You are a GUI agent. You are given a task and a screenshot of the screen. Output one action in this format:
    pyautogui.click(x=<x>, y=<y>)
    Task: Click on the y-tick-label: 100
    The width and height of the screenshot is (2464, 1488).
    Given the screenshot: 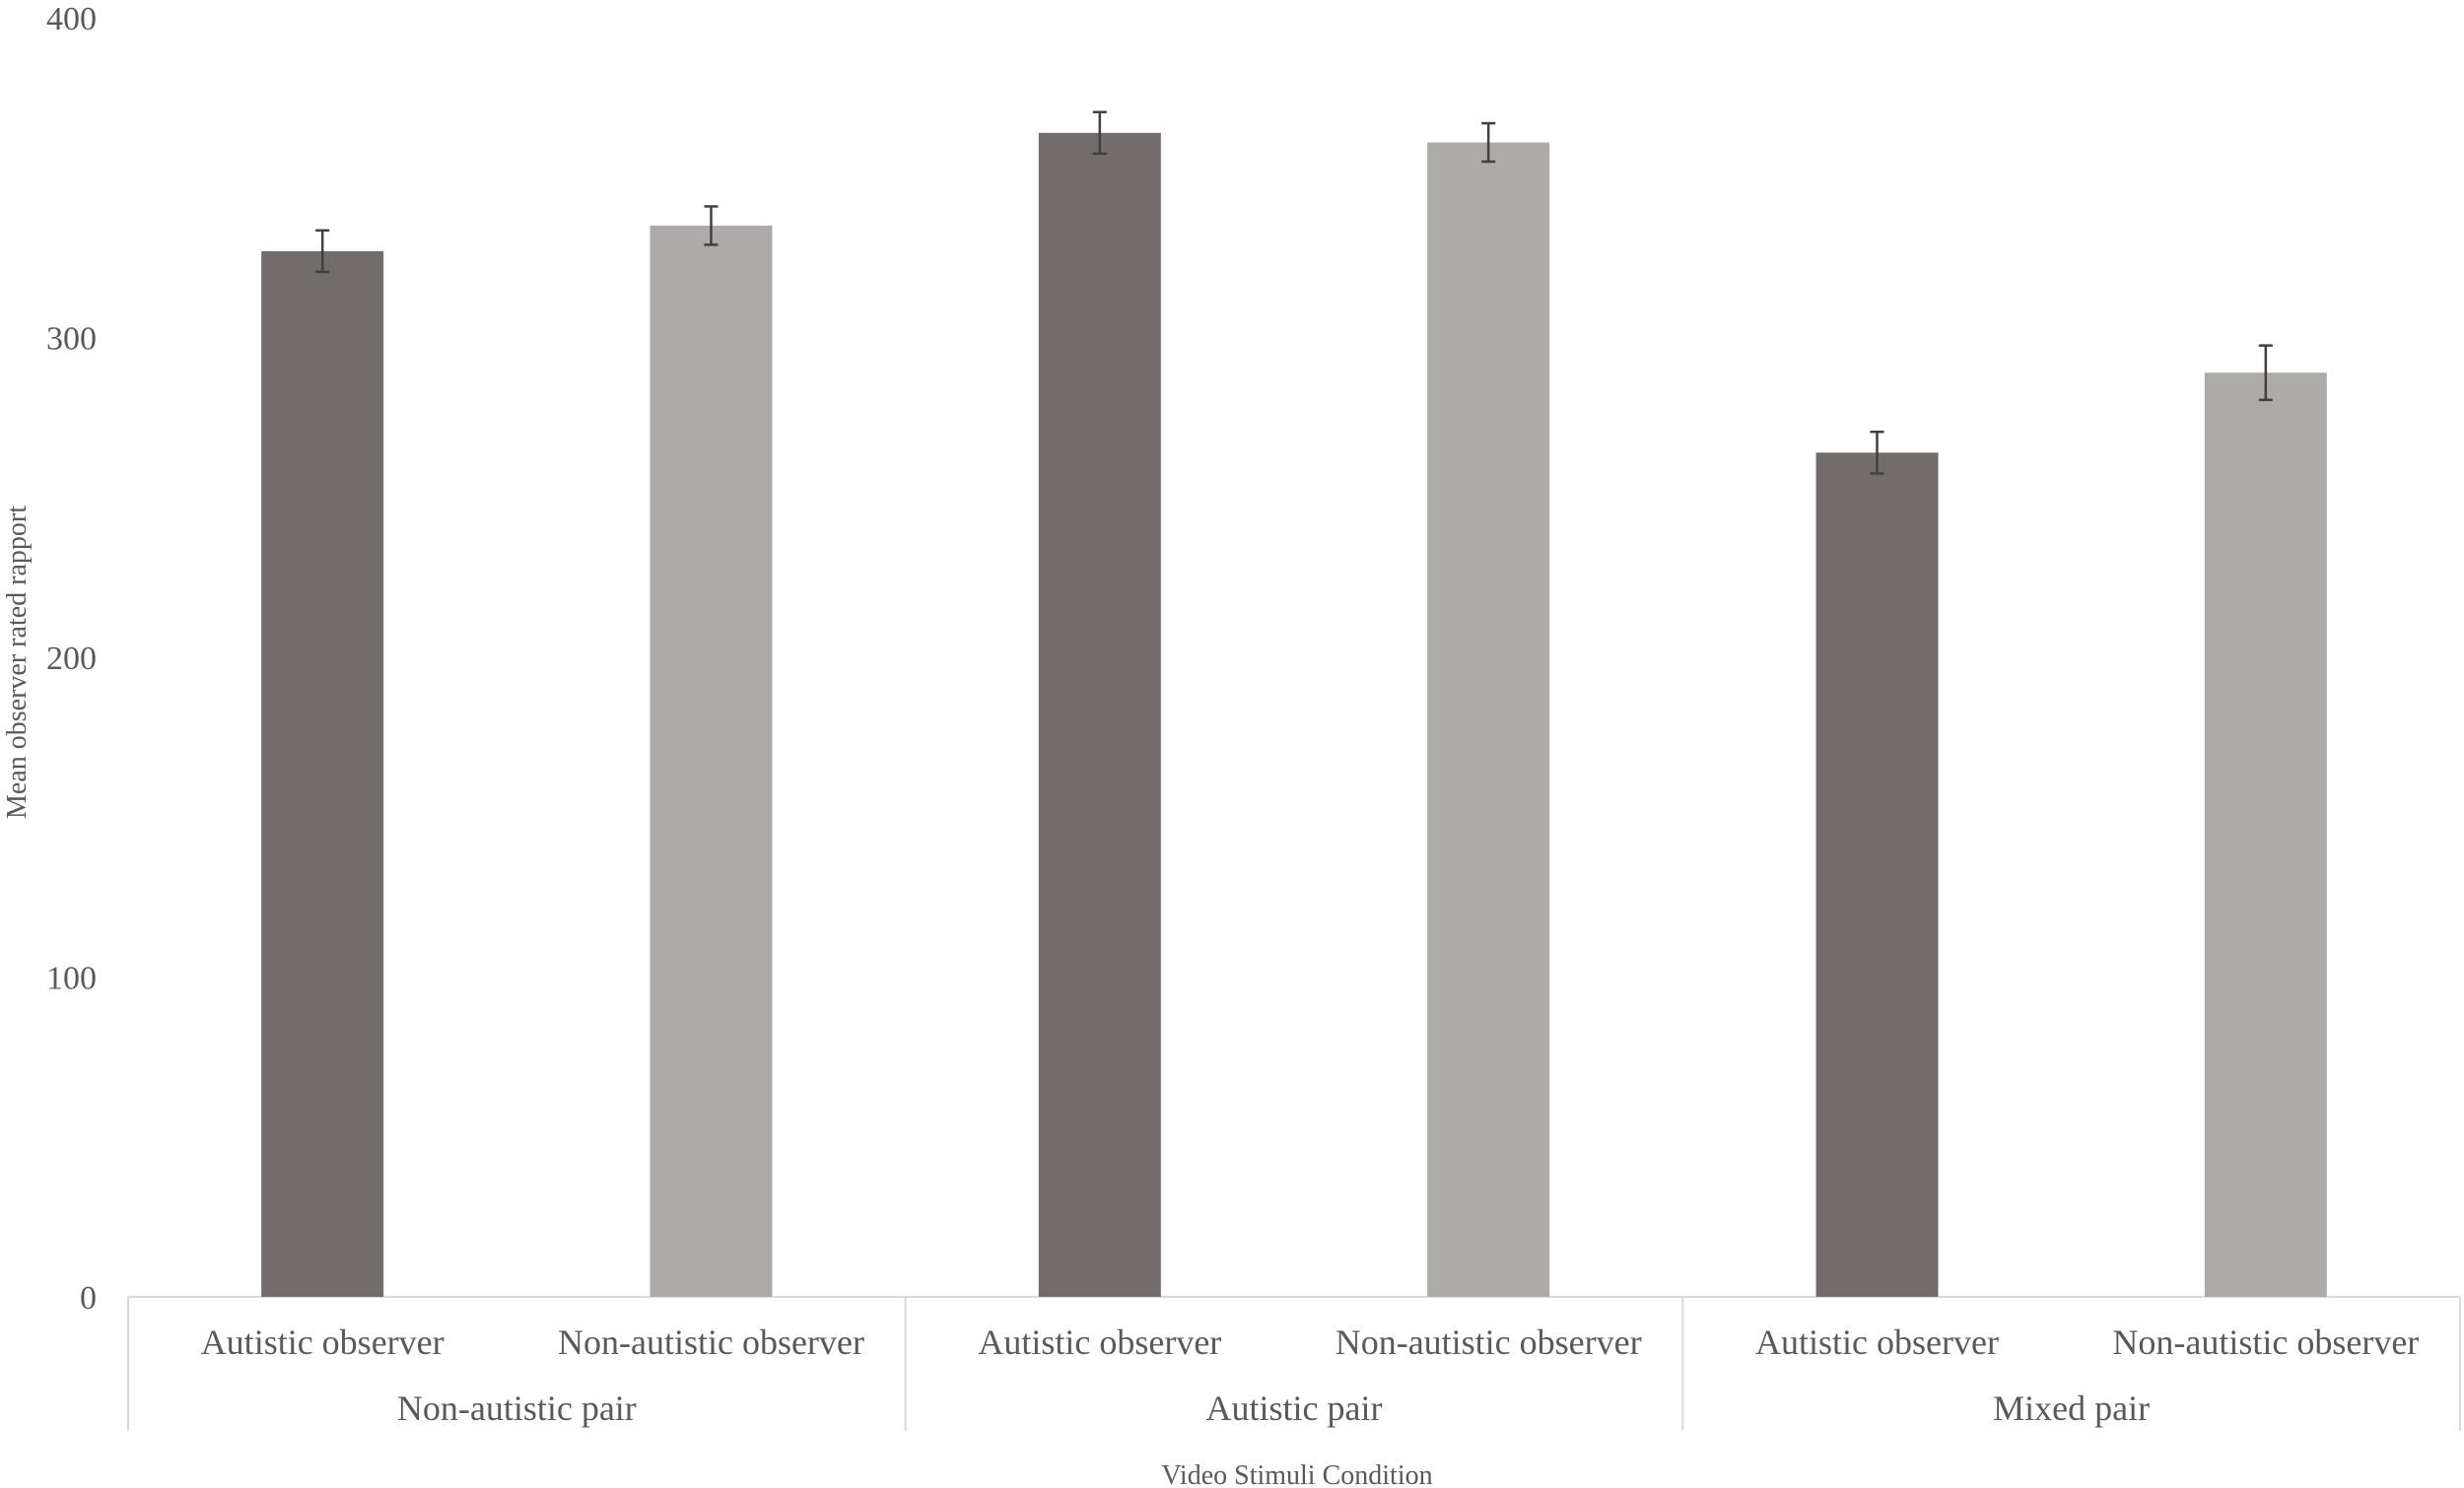 What is the action you would take?
    pyautogui.click(x=71, y=979)
    